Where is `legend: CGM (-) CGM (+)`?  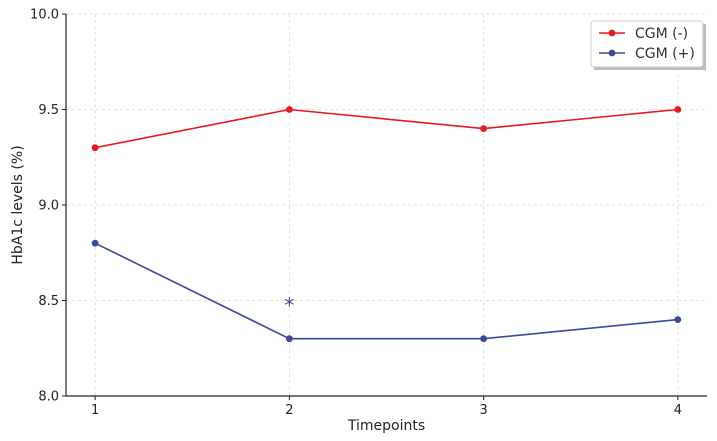 legend: CGM (-) CGM (+) is located at coordinates (648, 45).